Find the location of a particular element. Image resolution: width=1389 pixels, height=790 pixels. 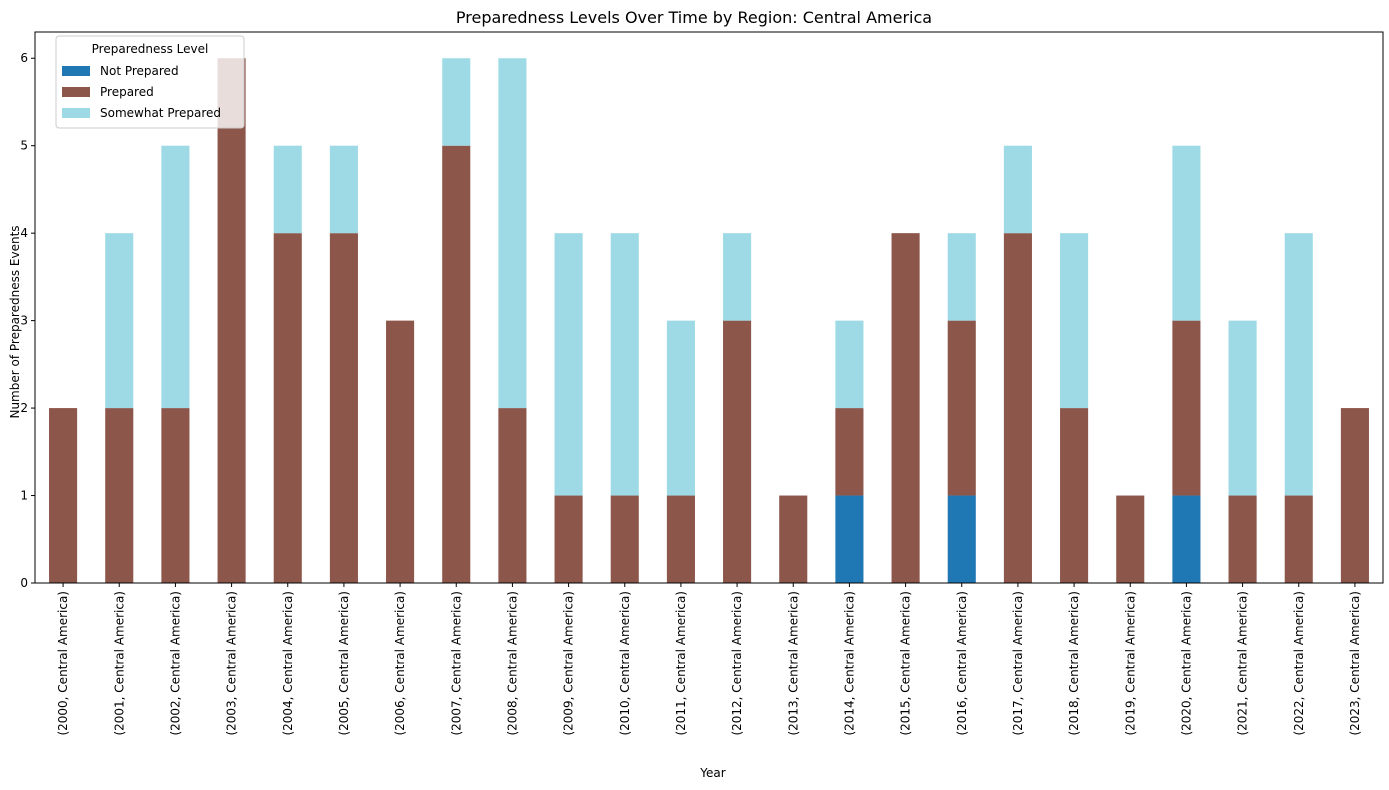

y-tick-label: 2 is located at coordinates (24, 408).